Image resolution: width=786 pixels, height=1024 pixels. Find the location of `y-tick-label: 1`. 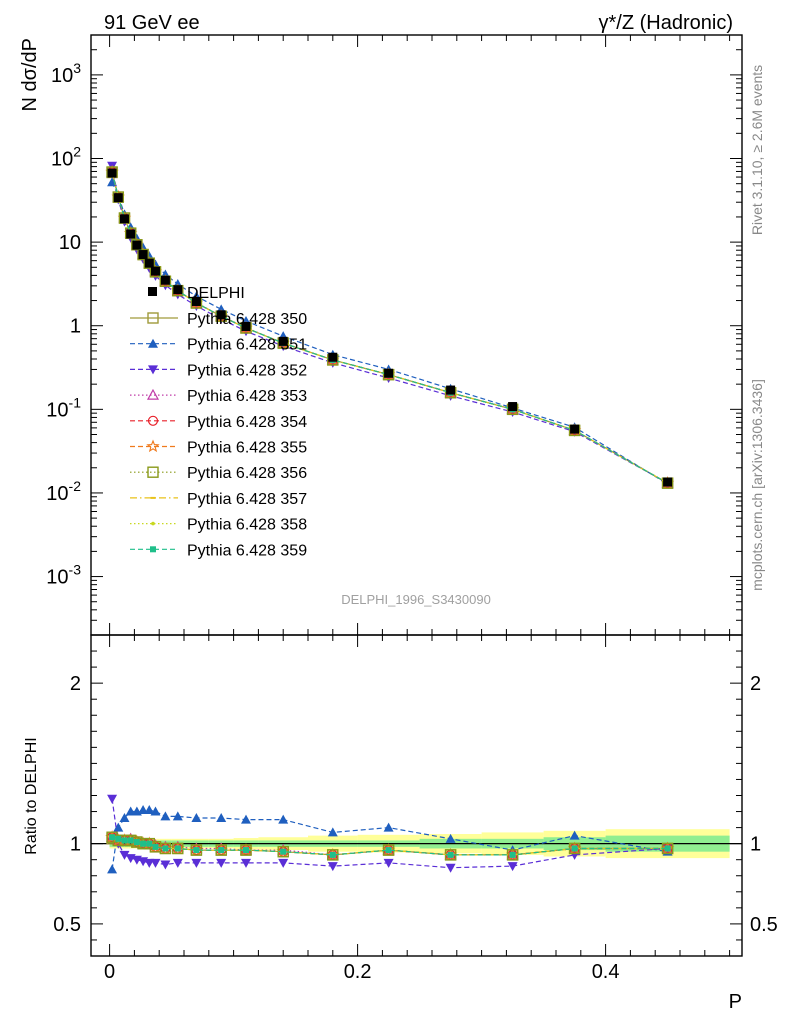

y-tick-label: 1 is located at coordinates (75, 327).